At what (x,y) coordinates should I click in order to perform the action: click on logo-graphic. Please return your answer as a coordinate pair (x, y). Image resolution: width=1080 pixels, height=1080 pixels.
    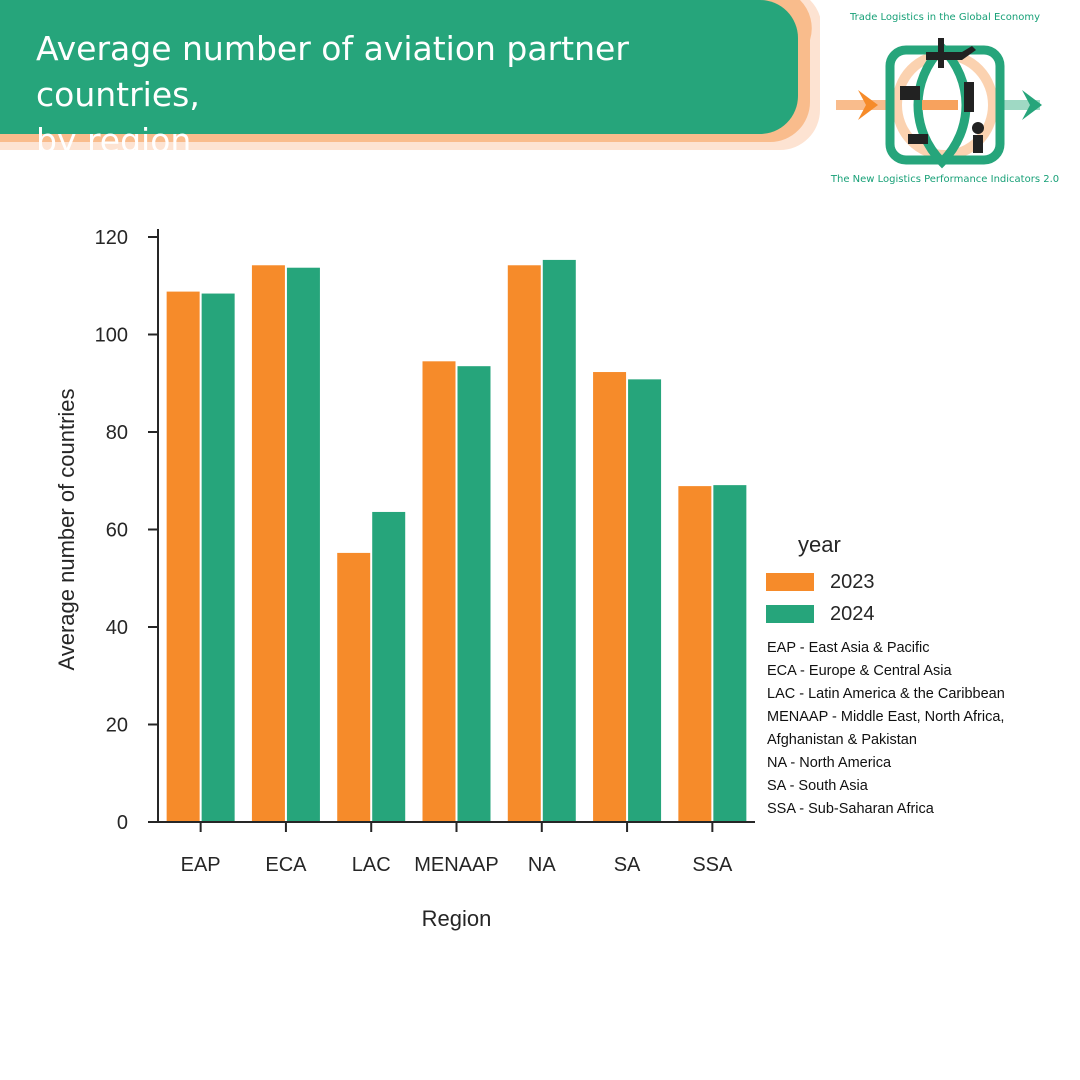
    Looking at the image, I should click on (939, 103).